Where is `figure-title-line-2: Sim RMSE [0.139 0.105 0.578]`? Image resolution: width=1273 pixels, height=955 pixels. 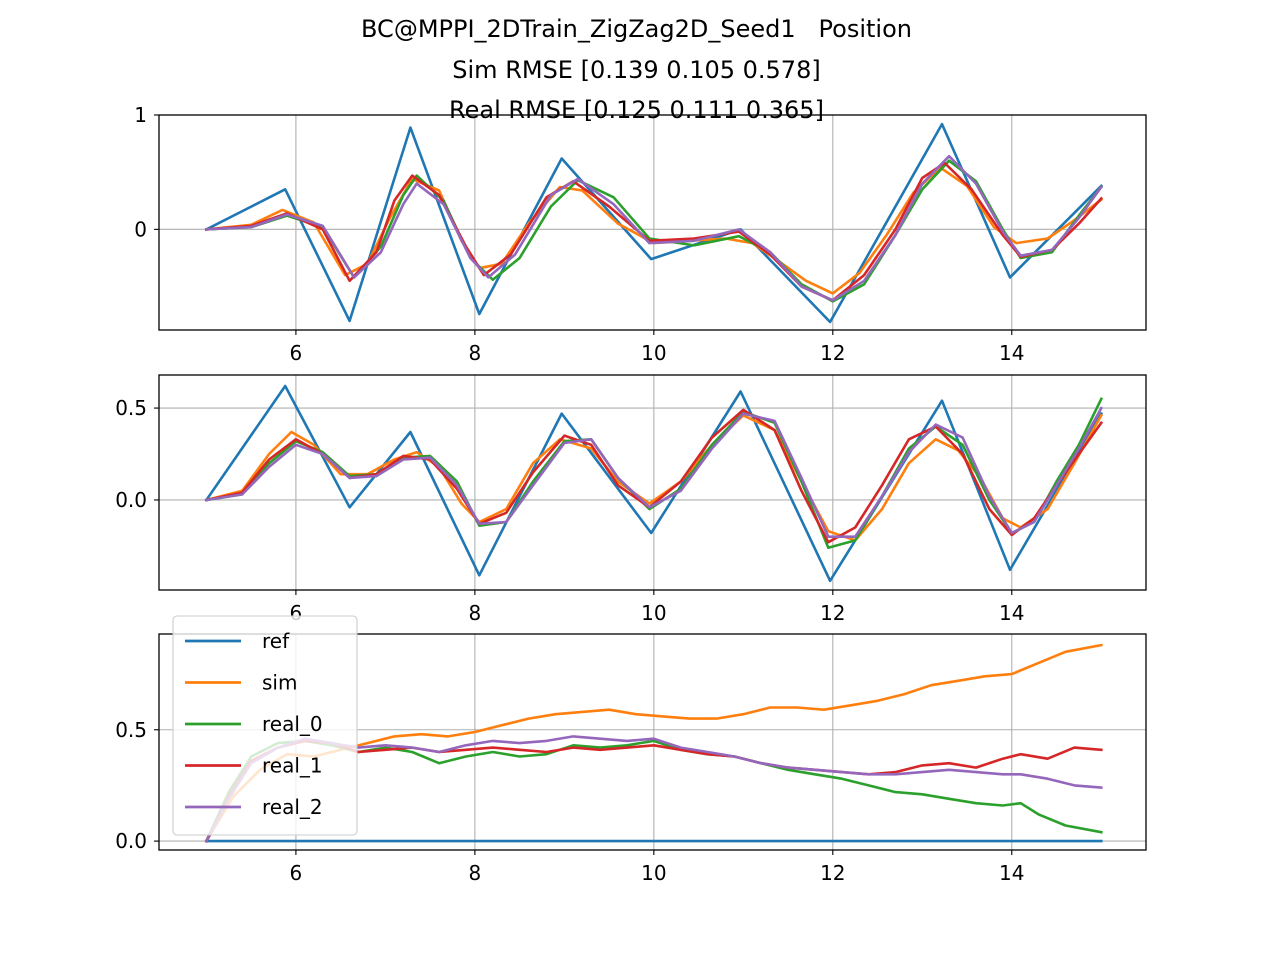 figure-title-line-2: Sim RMSE [0.139 0.105 0.578] is located at coordinates (636, 70).